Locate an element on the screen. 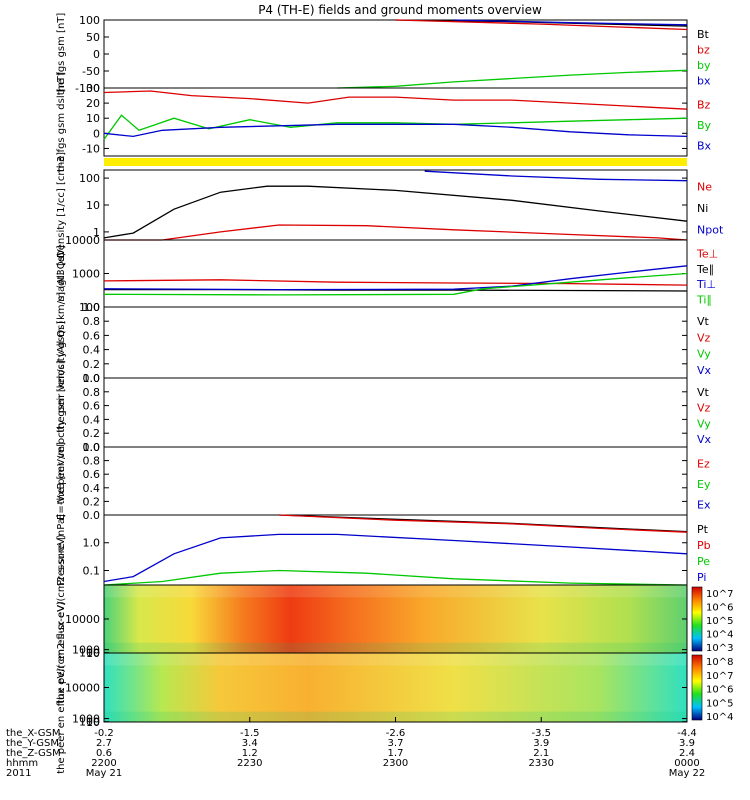  x-tick-label: 2300 is located at coordinates (395, 763).